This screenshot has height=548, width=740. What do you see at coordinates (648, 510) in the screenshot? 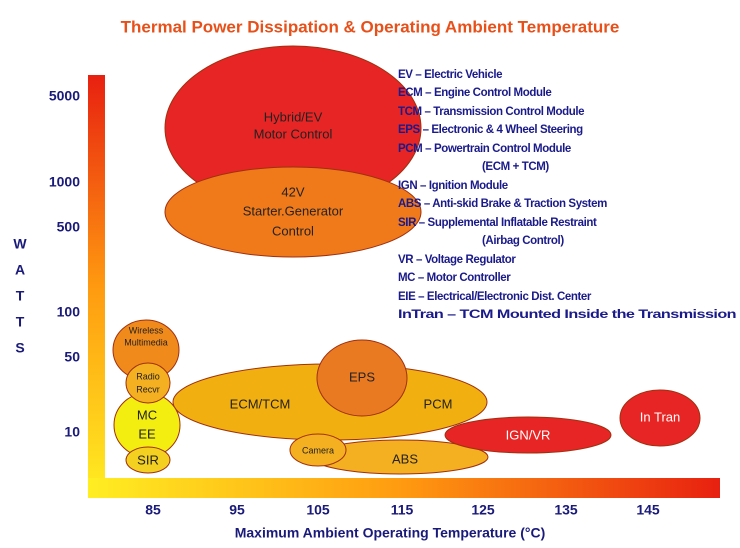
I see `x-tick: 145` at bounding box center [648, 510].